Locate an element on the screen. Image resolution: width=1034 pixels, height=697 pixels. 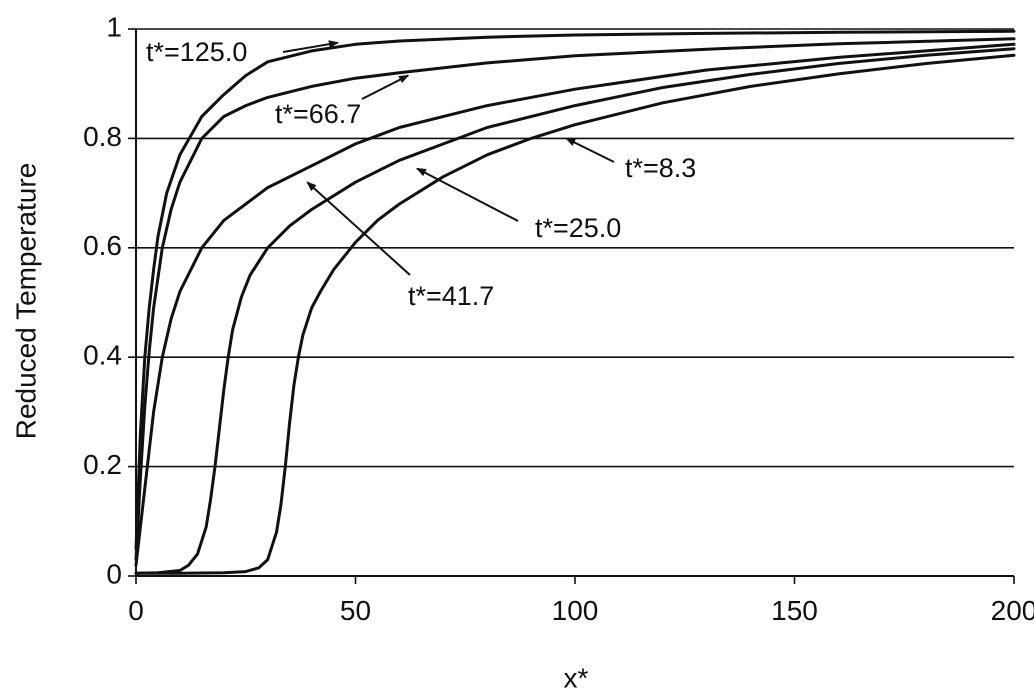
y-tick-label: 0.8 is located at coordinates (102, 136).